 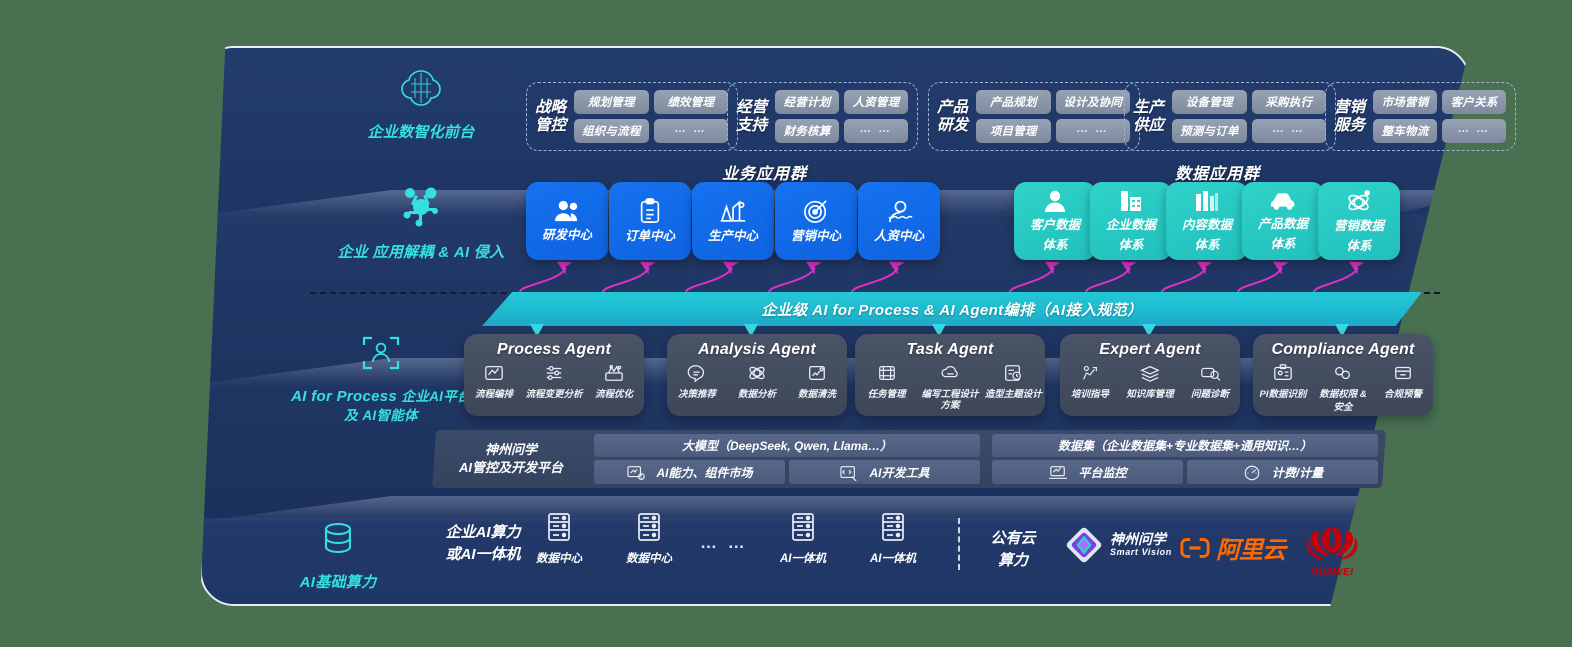 I want to click on agent-card-compliance: Compliance Agent PI数据识别 数据权限 & 安全 合规预警, so click(x=1343, y=375).